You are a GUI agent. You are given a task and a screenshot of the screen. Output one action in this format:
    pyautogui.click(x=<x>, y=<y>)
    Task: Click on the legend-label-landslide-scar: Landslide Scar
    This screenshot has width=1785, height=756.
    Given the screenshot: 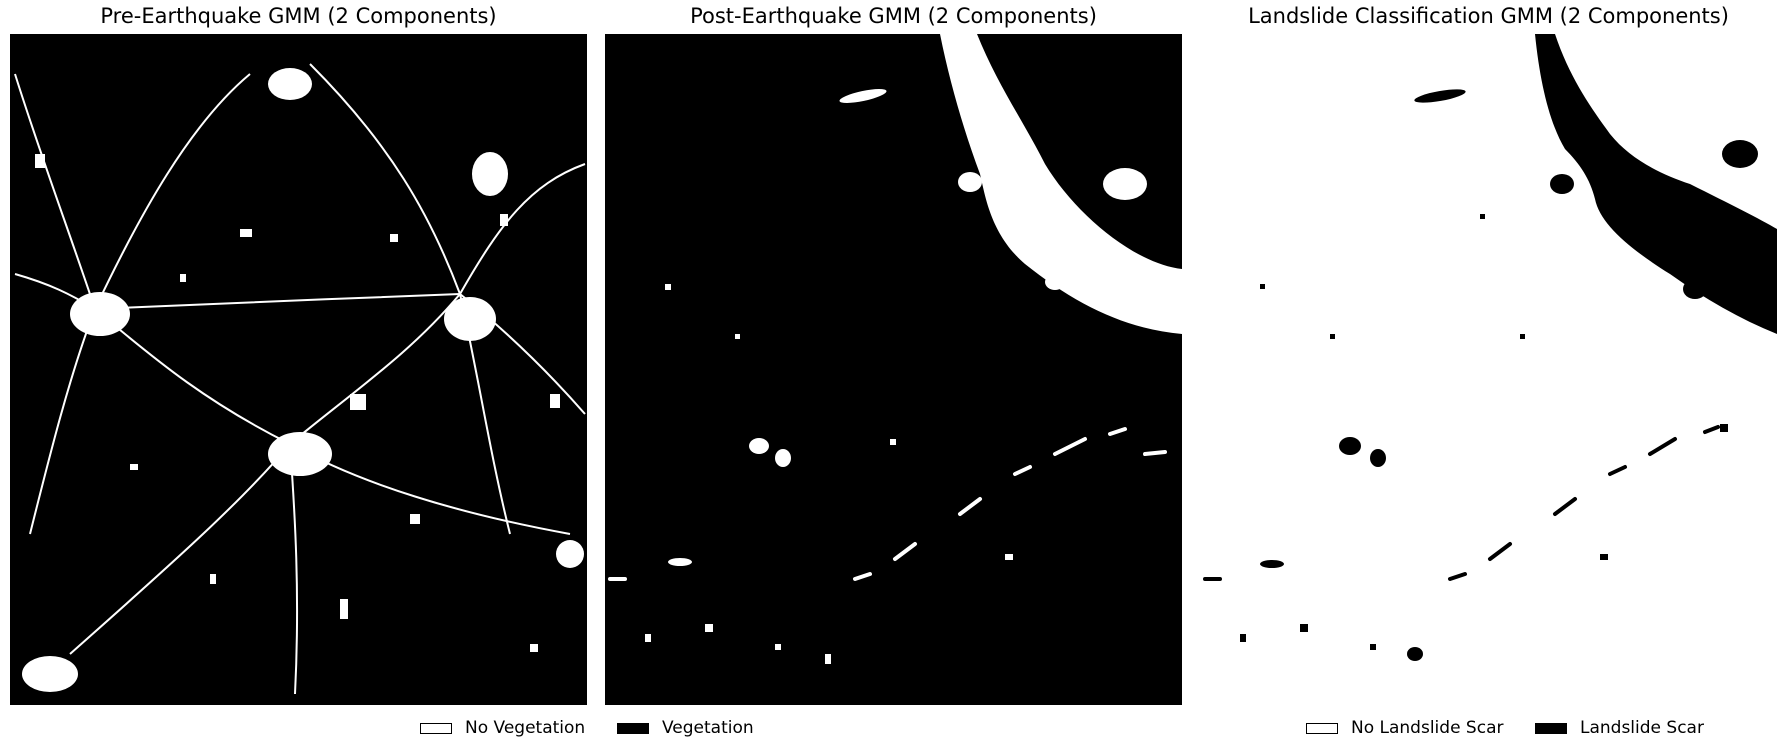 What is the action you would take?
    pyautogui.click(x=1642, y=728)
    